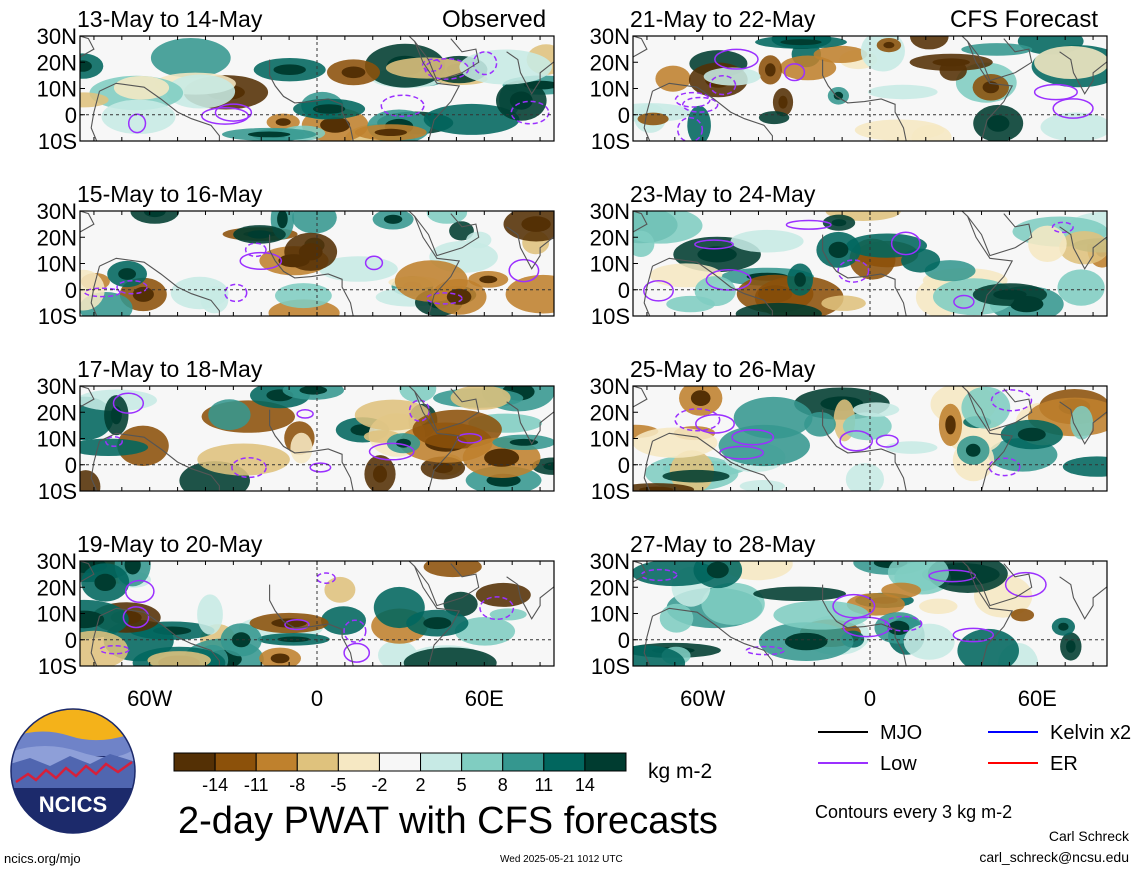 This screenshot has height=872, width=1135. I want to click on website-link: ncics.org/mjo, so click(42, 858).